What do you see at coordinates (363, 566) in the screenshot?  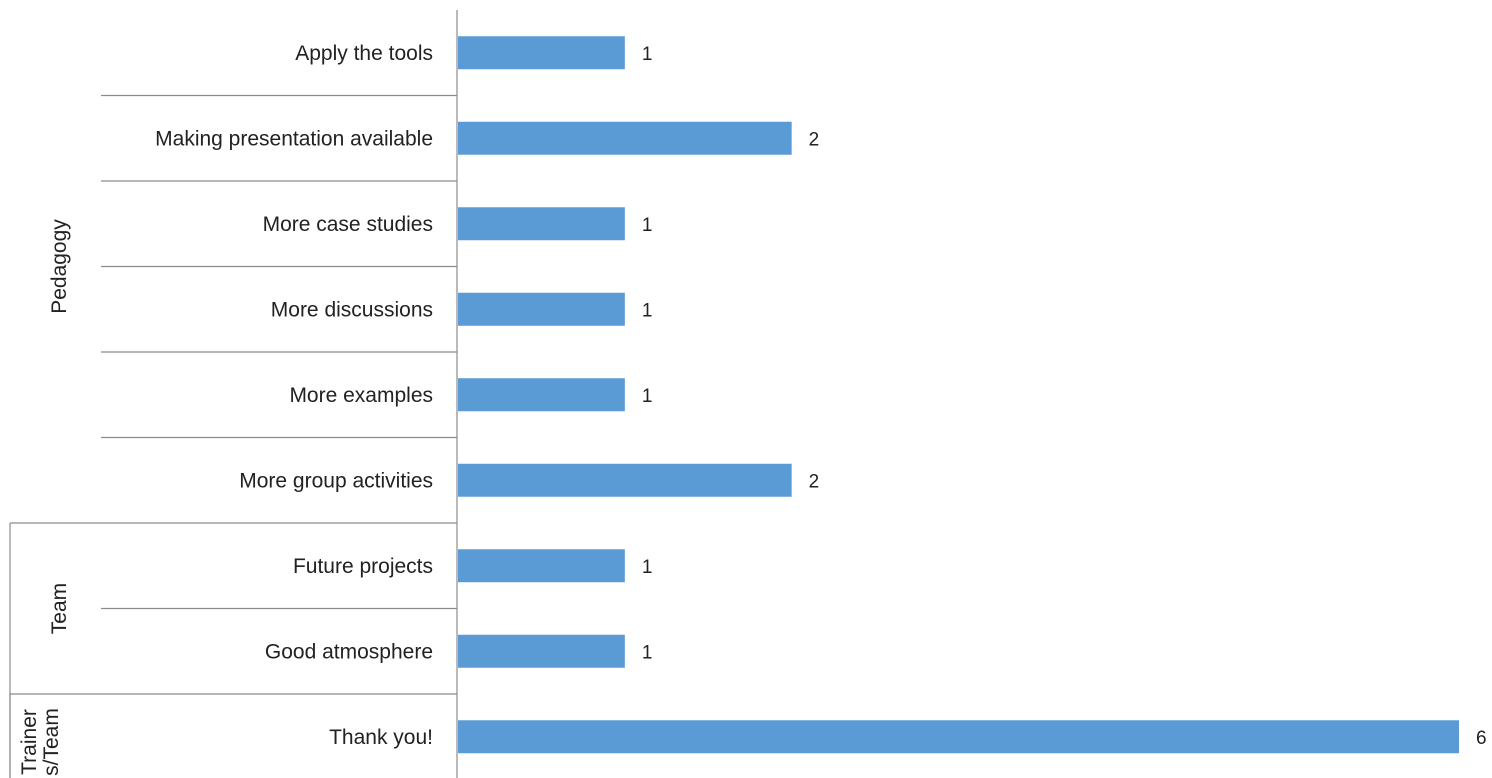 I see `category-label: Future projects` at bounding box center [363, 566].